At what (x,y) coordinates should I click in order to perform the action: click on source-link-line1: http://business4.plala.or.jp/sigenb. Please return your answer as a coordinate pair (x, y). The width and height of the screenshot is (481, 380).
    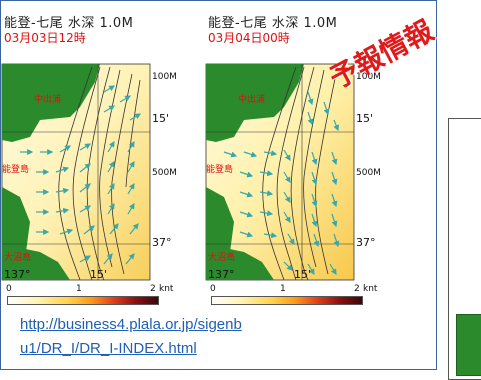
    Looking at the image, I should click on (131, 324).